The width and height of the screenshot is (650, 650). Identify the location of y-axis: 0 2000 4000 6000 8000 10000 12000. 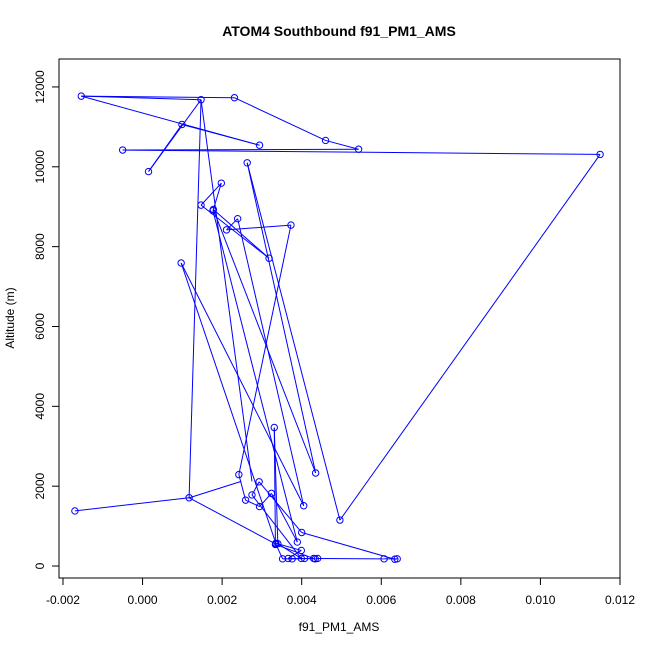
(46, 319).